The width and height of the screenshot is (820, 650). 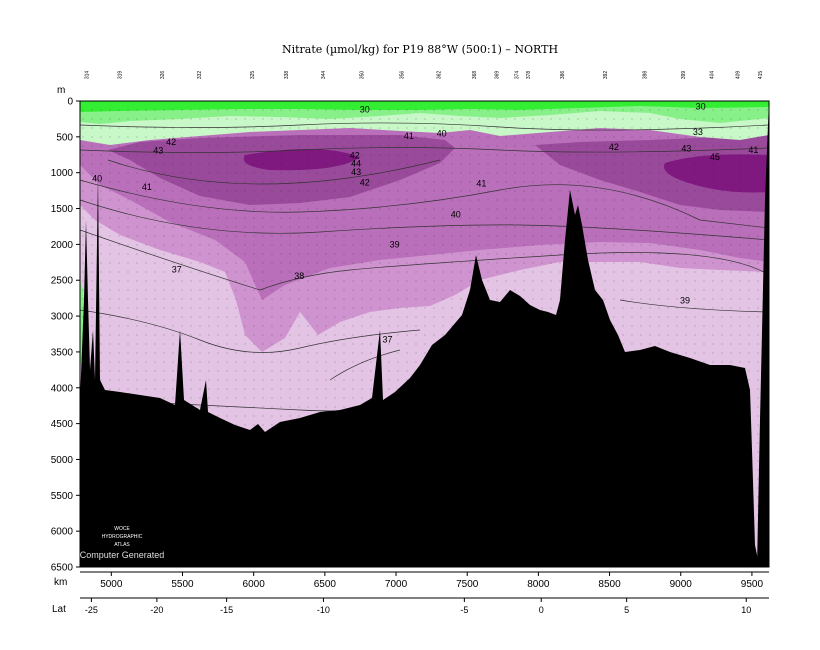 What do you see at coordinates (200, 75) in the screenshot?
I see `station-label: 332` at bounding box center [200, 75].